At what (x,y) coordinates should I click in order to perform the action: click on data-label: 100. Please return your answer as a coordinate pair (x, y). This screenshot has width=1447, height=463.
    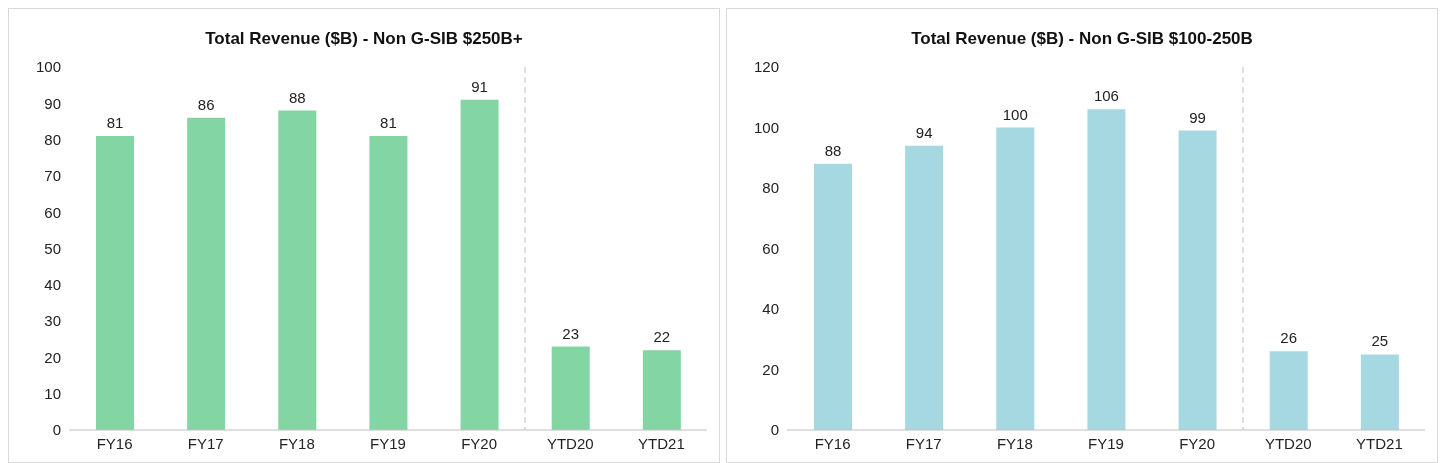
    Looking at the image, I should click on (1015, 114).